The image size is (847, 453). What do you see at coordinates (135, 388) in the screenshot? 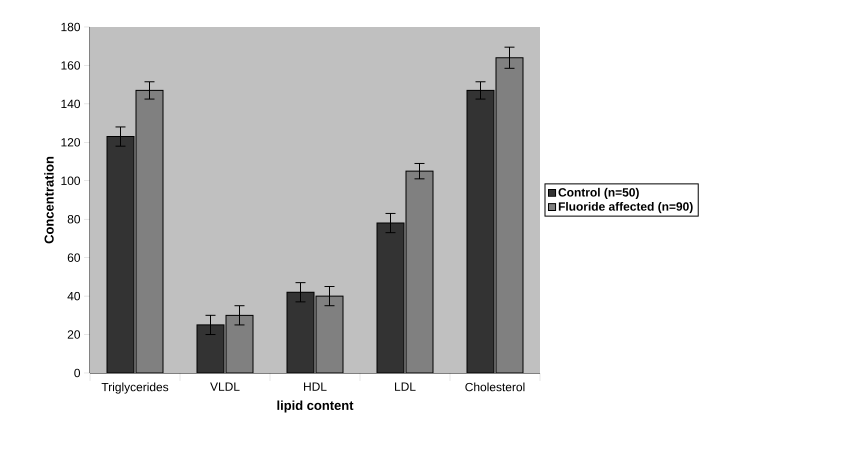
I see `x-tick-label: Triglycerides` at bounding box center [135, 388].